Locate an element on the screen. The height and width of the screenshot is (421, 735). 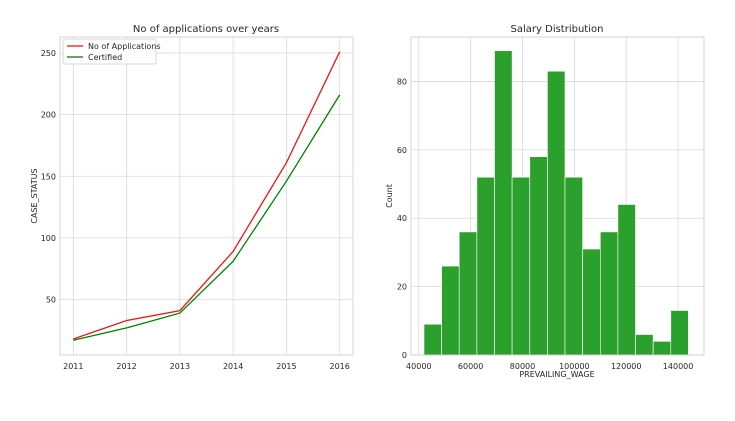
legend-box is located at coordinates (109, 51).